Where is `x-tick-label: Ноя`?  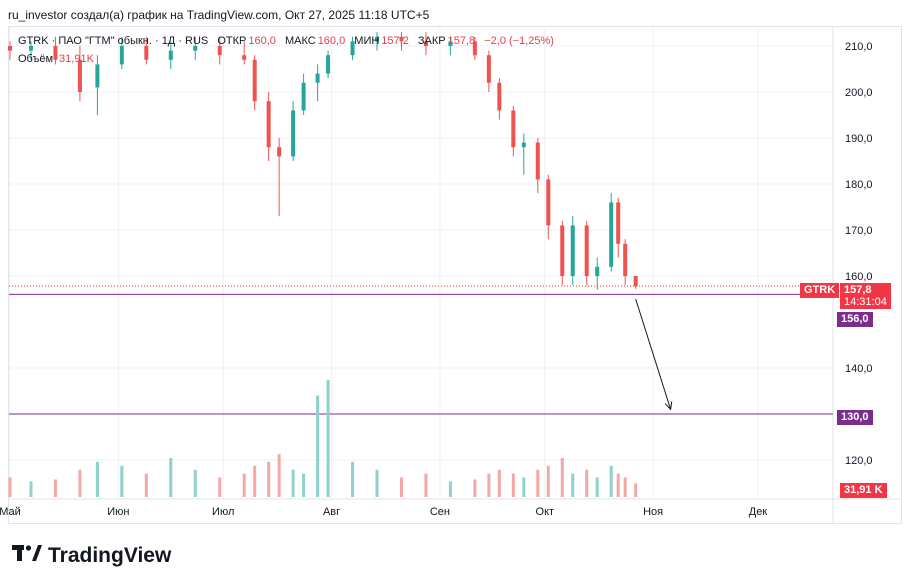 x-tick-label: Ноя is located at coordinates (653, 512).